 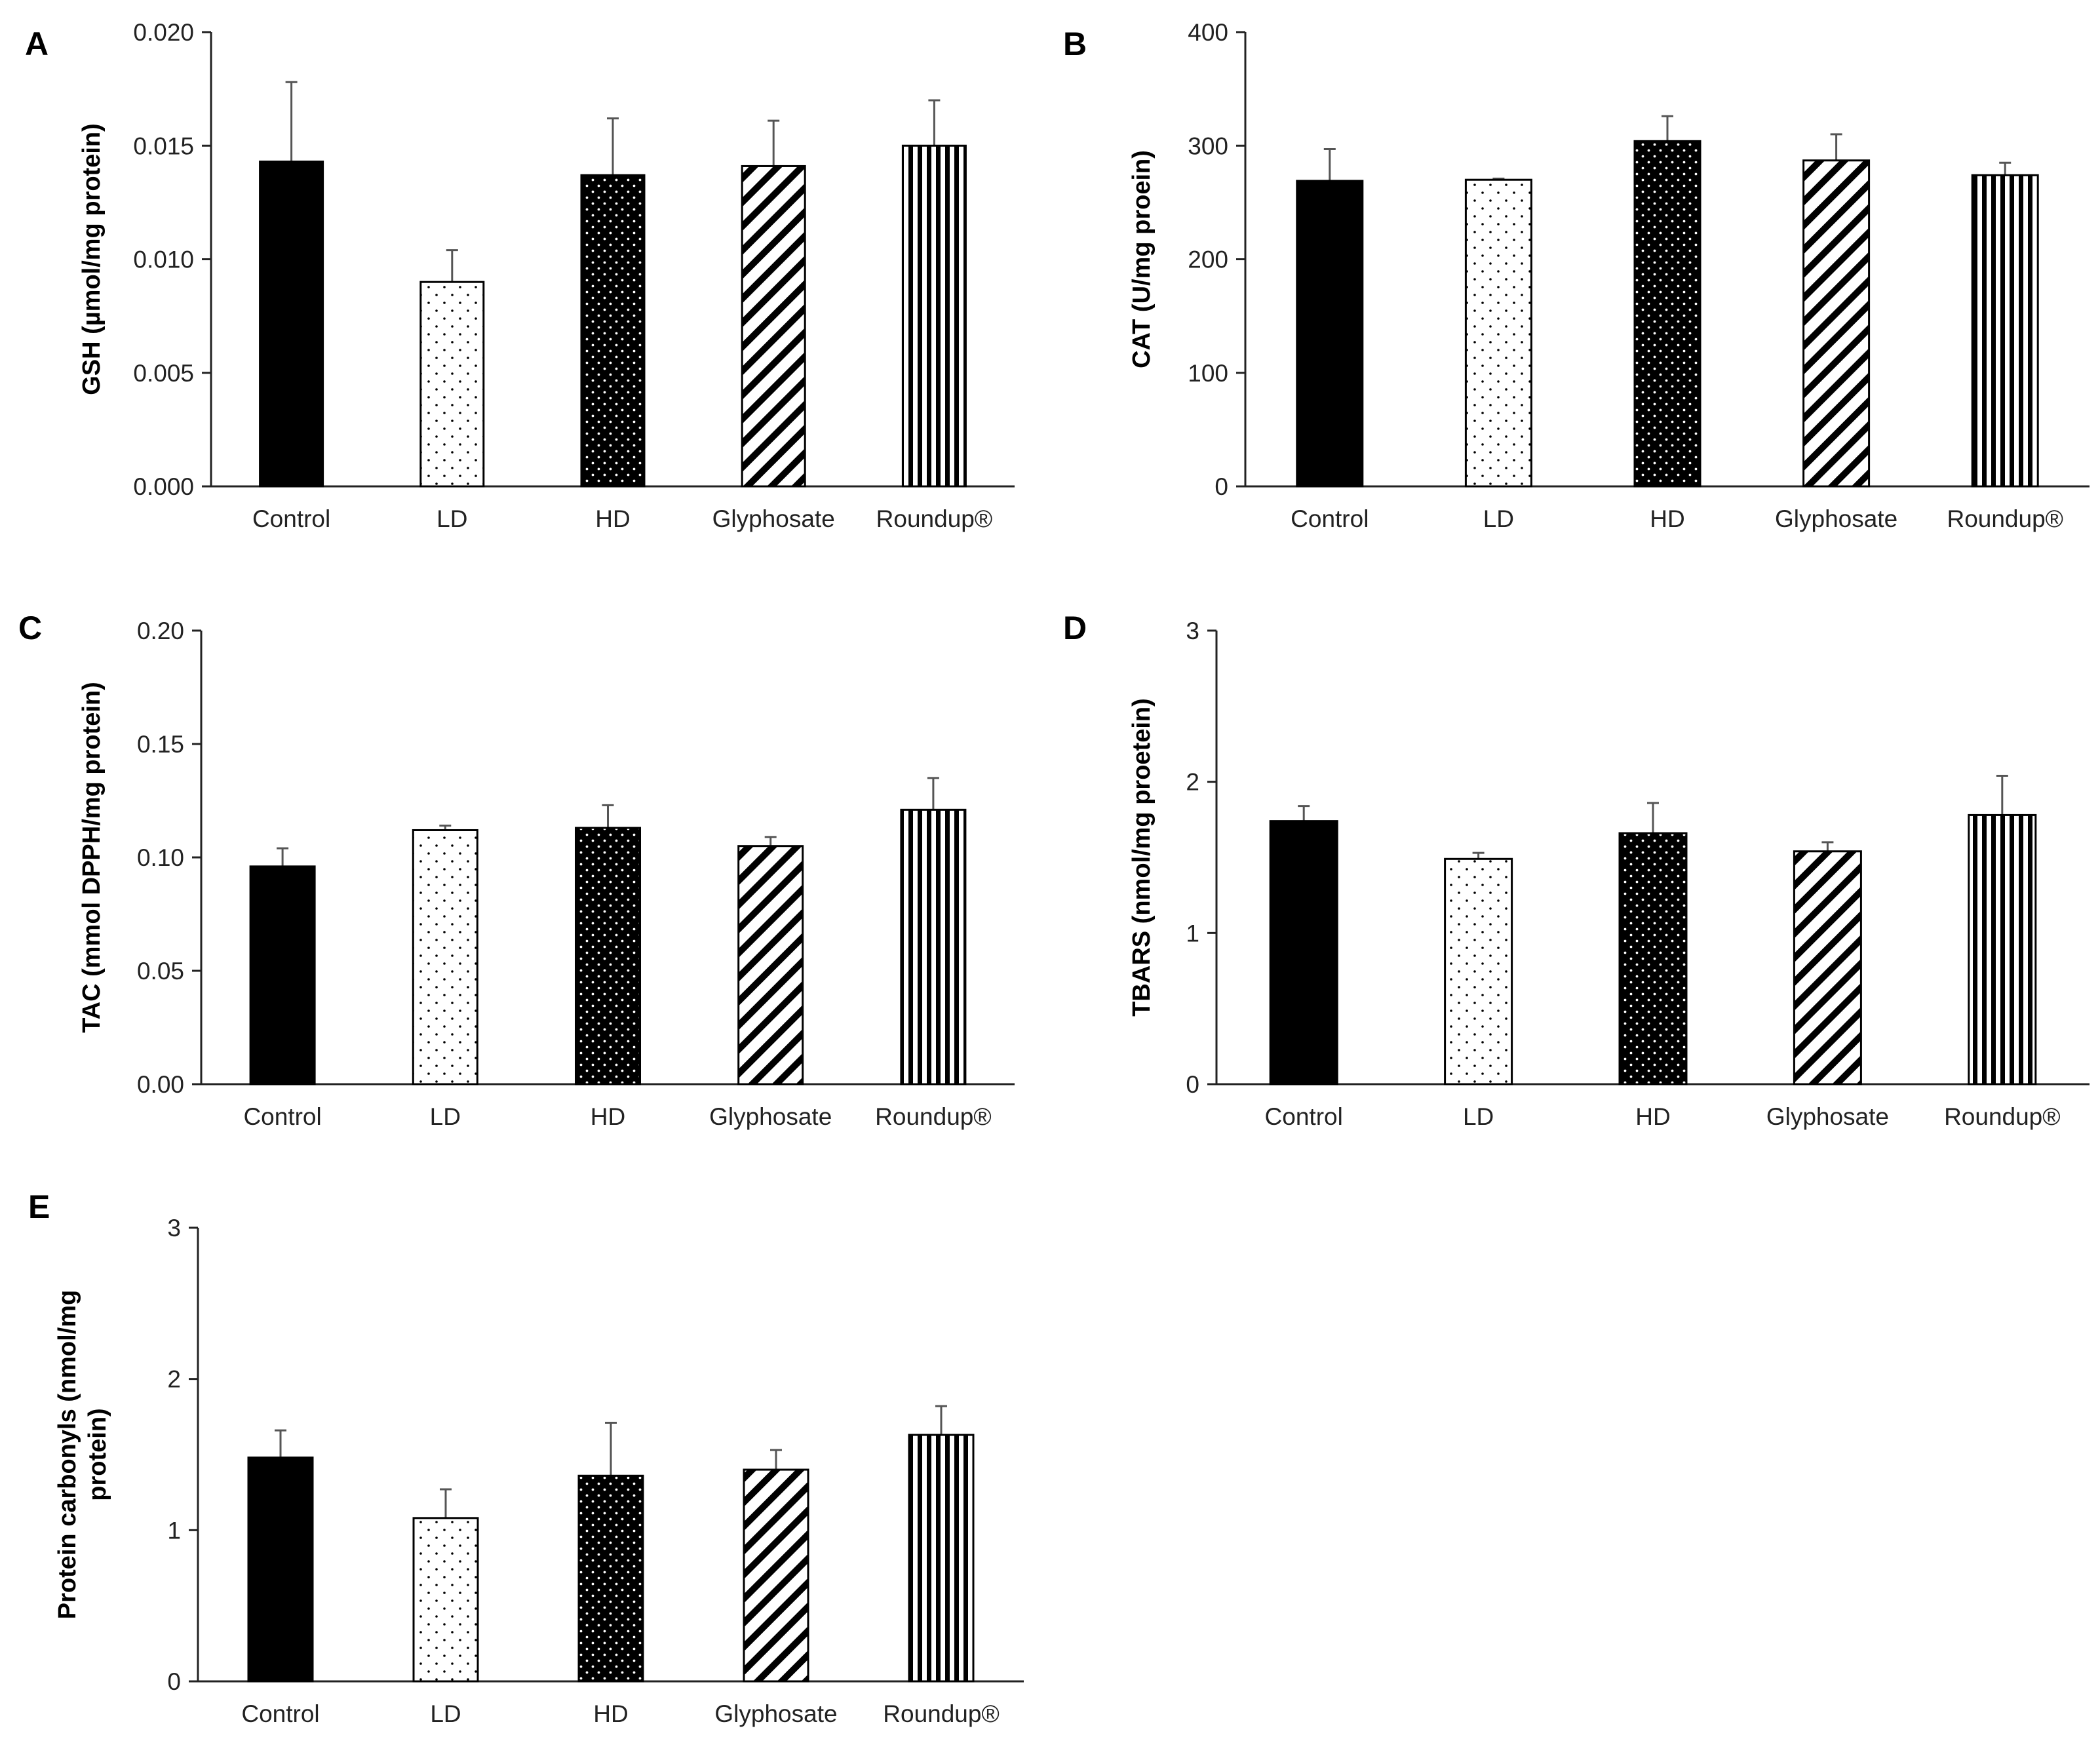 What do you see at coordinates (174, 1379) in the screenshot?
I see `panel-e-y-tick-label: 2` at bounding box center [174, 1379].